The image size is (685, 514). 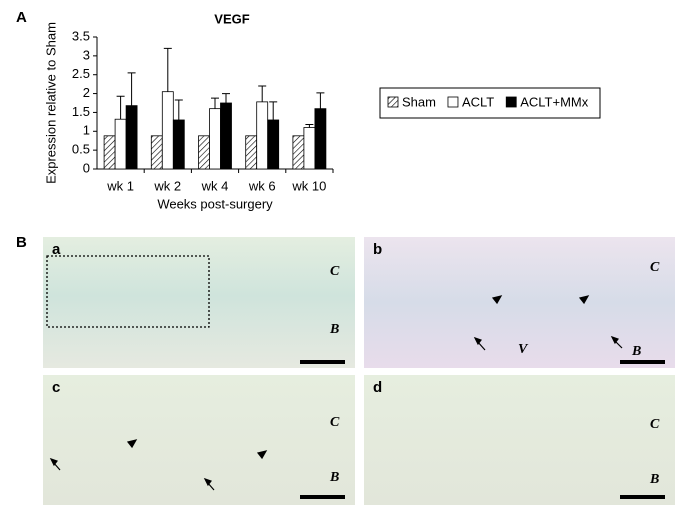 I want to click on y-tick-label: 0.5, so click(x=81, y=149).